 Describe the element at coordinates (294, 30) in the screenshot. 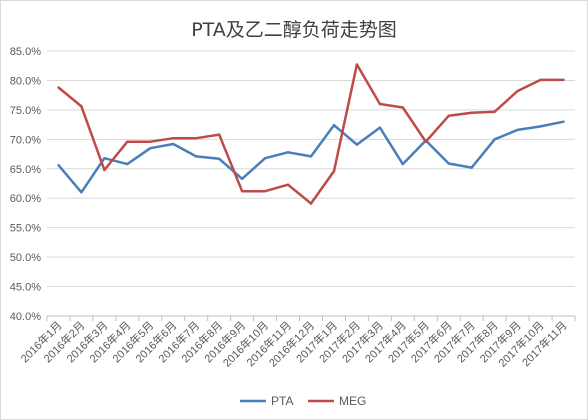

I see `chart-title: PTA及乙二醇负荷走势图` at that location.